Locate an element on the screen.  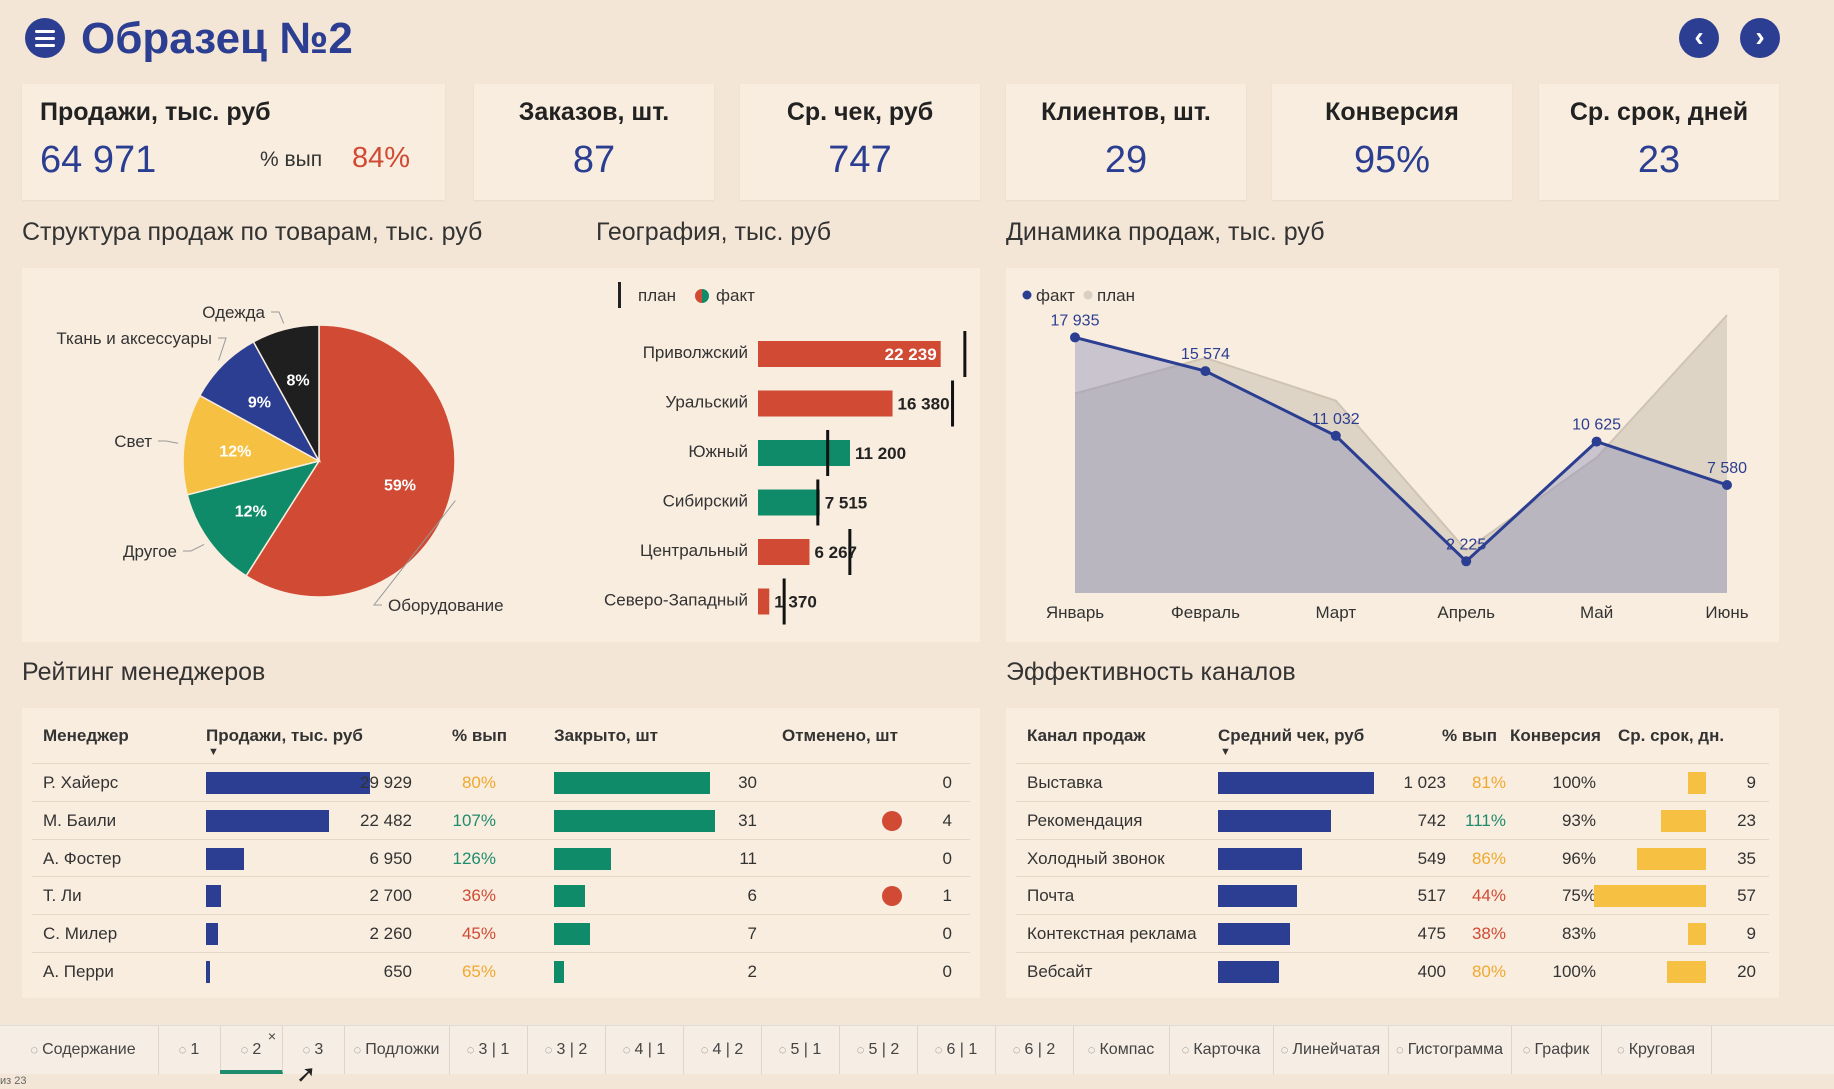
sales-value: 2 700 is located at coordinates (390, 896).